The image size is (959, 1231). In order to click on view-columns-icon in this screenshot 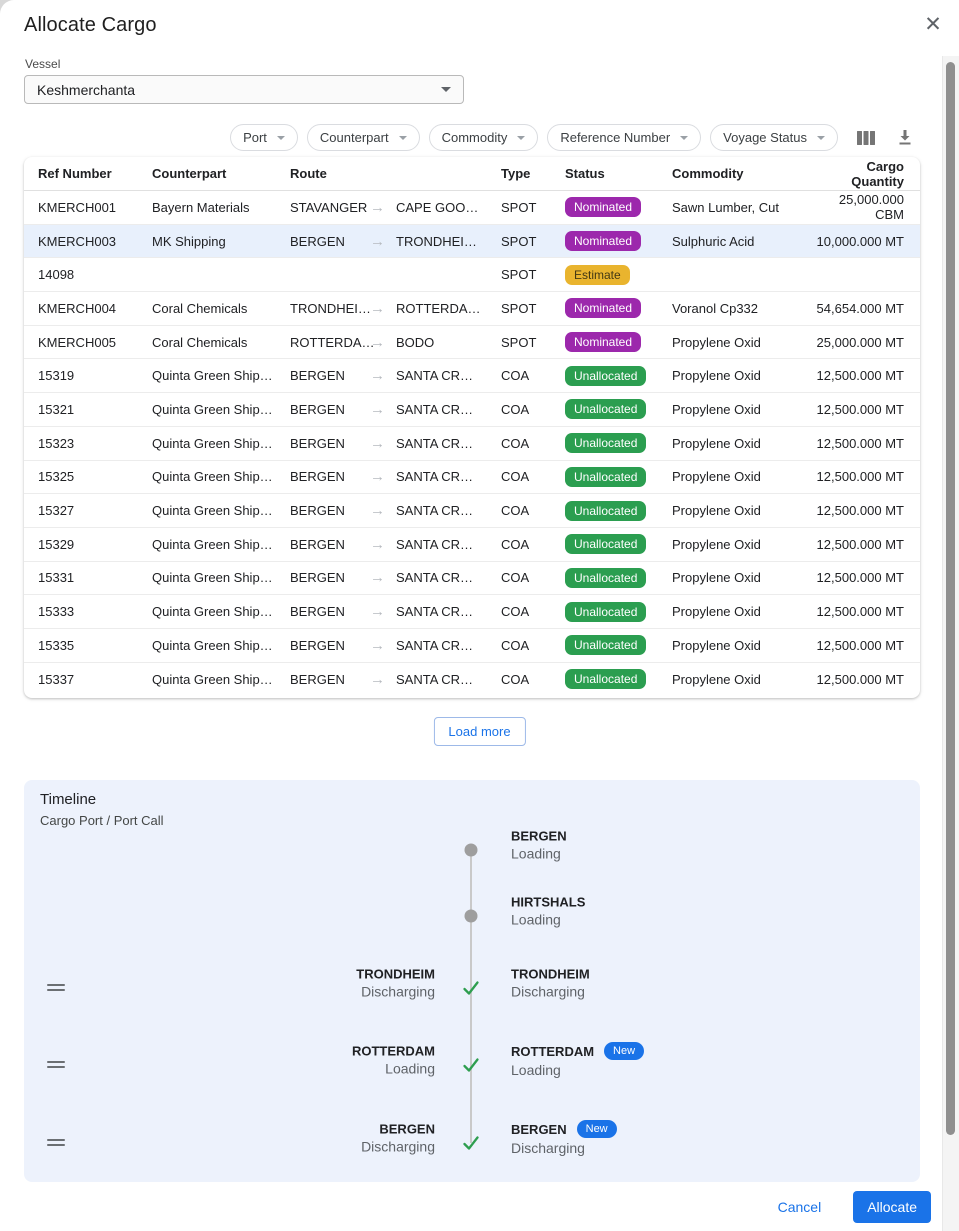, I will do `click(866, 138)`.